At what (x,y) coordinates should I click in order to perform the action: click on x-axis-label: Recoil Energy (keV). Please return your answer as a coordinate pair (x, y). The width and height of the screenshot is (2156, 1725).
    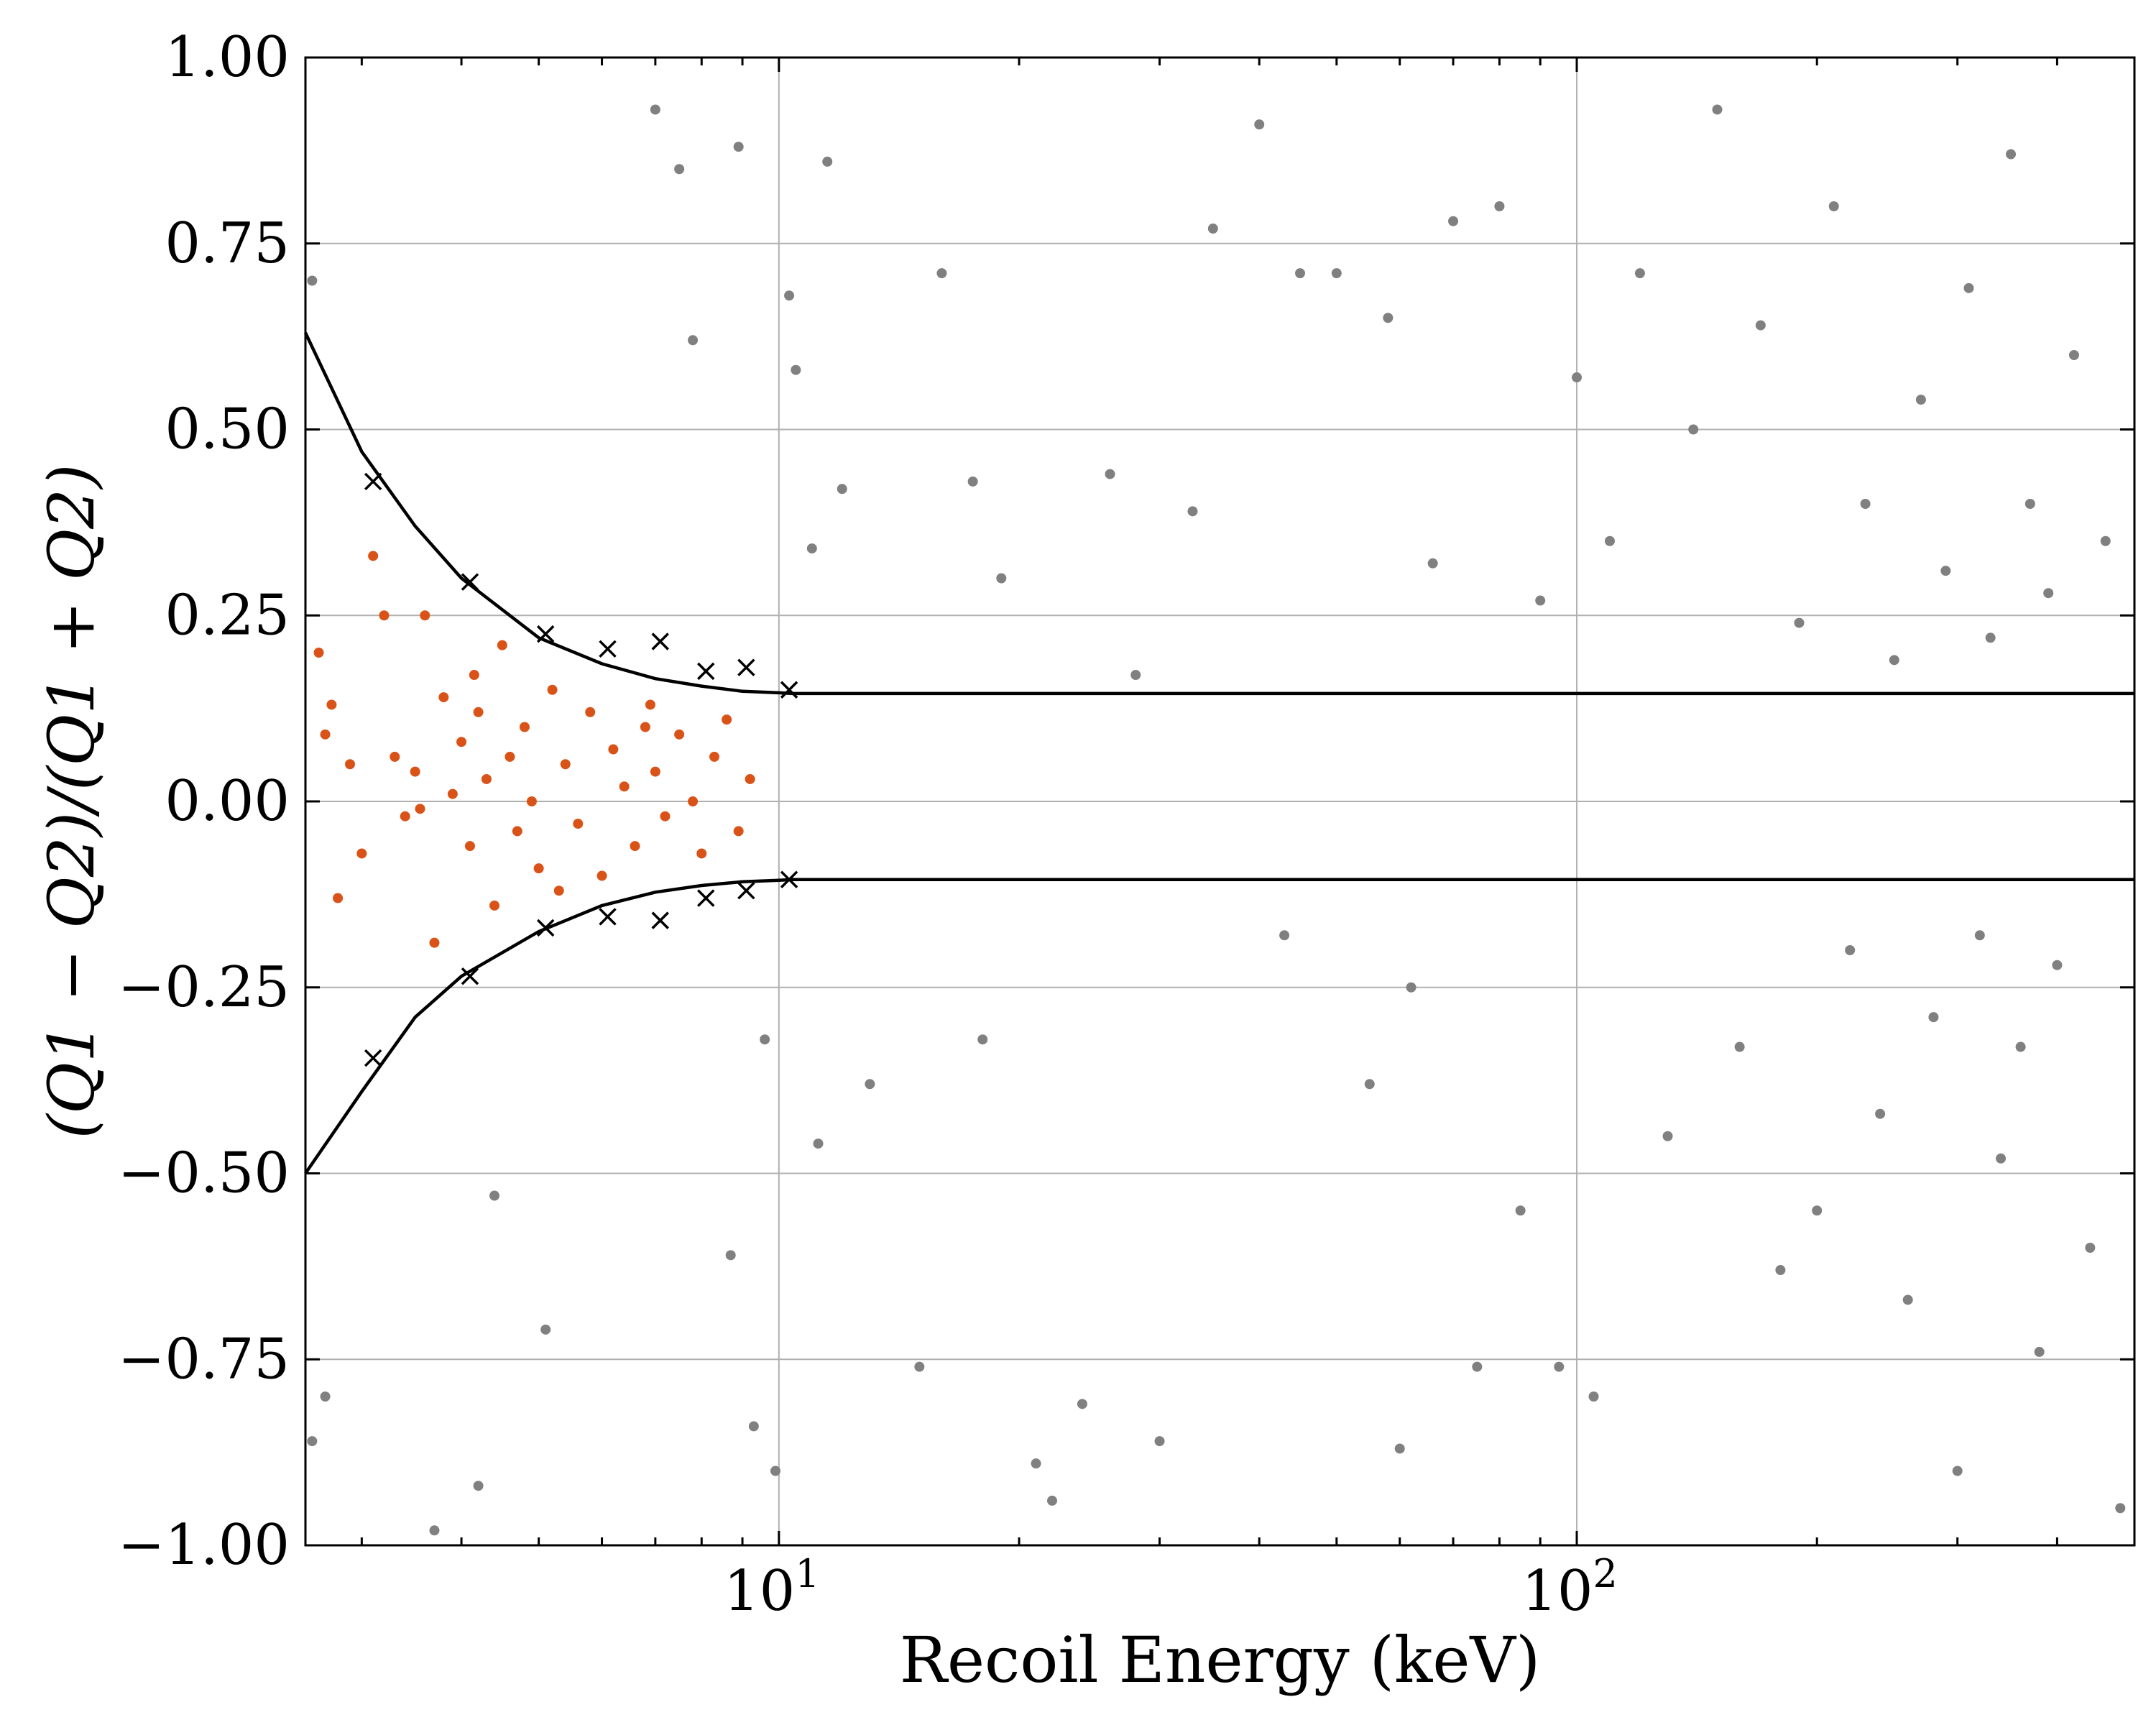
    Looking at the image, I should click on (1220, 1660).